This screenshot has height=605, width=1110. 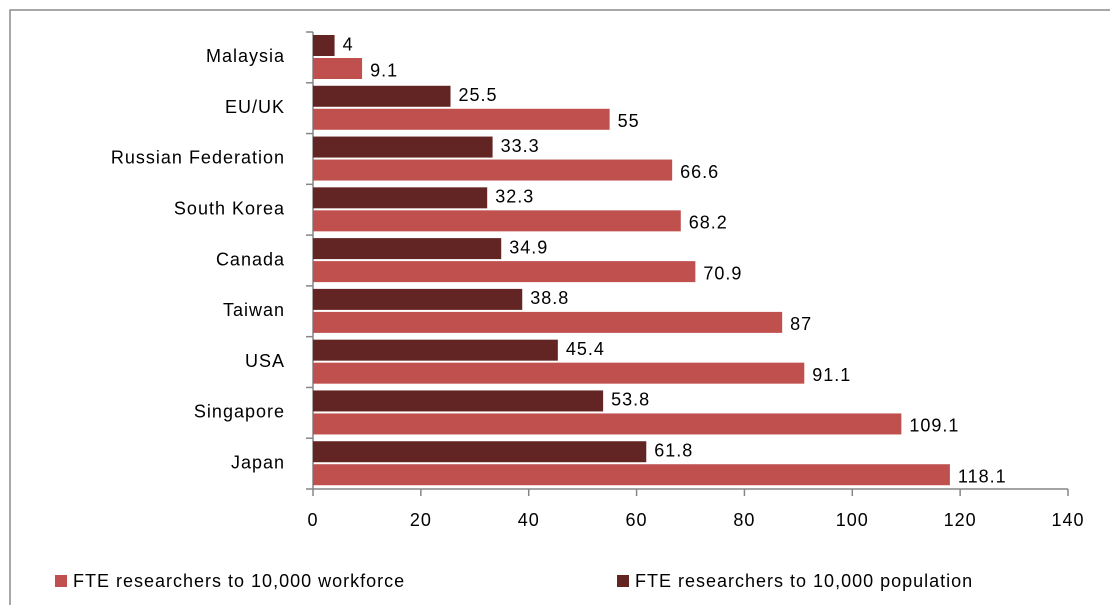 I want to click on x-tick-label: 20, so click(x=421, y=520).